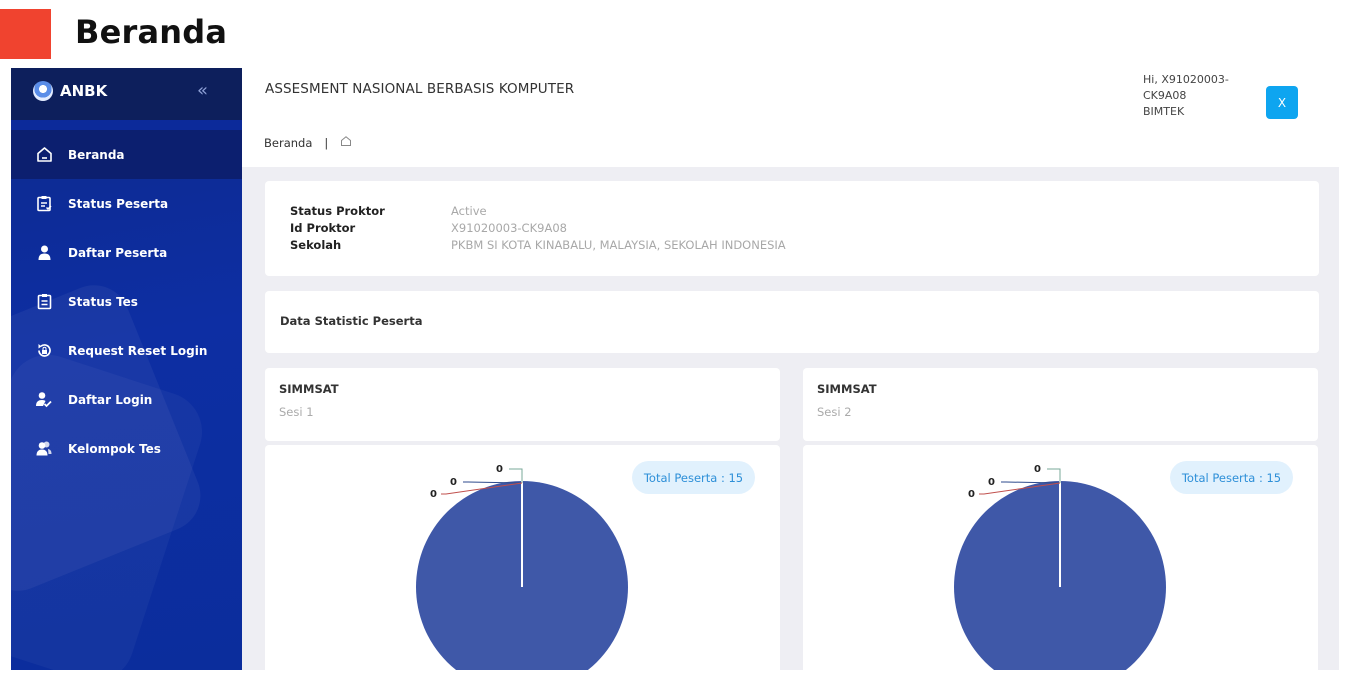  Describe the element at coordinates (351, 321) in the screenshot. I see `statistic-title: Data Statistic Peserta` at that location.